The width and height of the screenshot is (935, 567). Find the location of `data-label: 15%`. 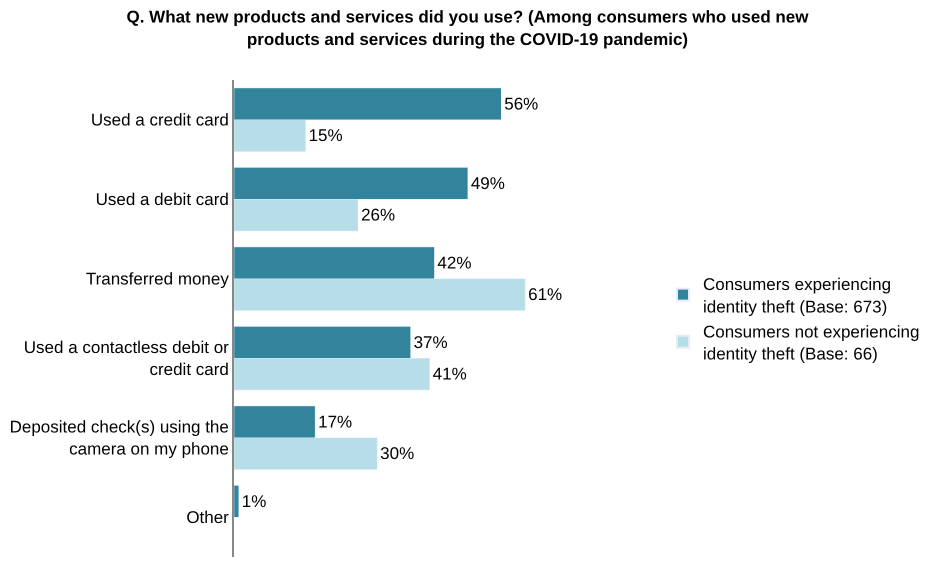

data-label: 15% is located at coordinates (325, 136).